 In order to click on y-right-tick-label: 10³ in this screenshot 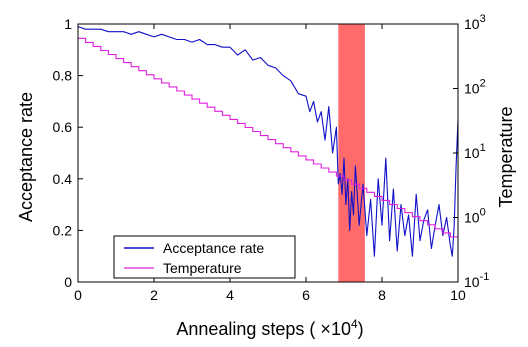, I will do `click(475, 22)`.